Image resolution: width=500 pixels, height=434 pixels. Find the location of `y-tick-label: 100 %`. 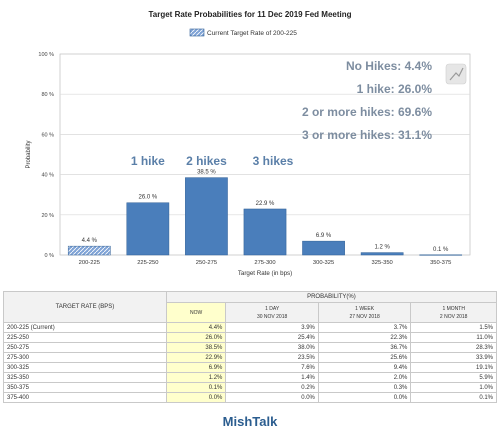

y-tick-label: 100 % is located at coordinates (46, 55).